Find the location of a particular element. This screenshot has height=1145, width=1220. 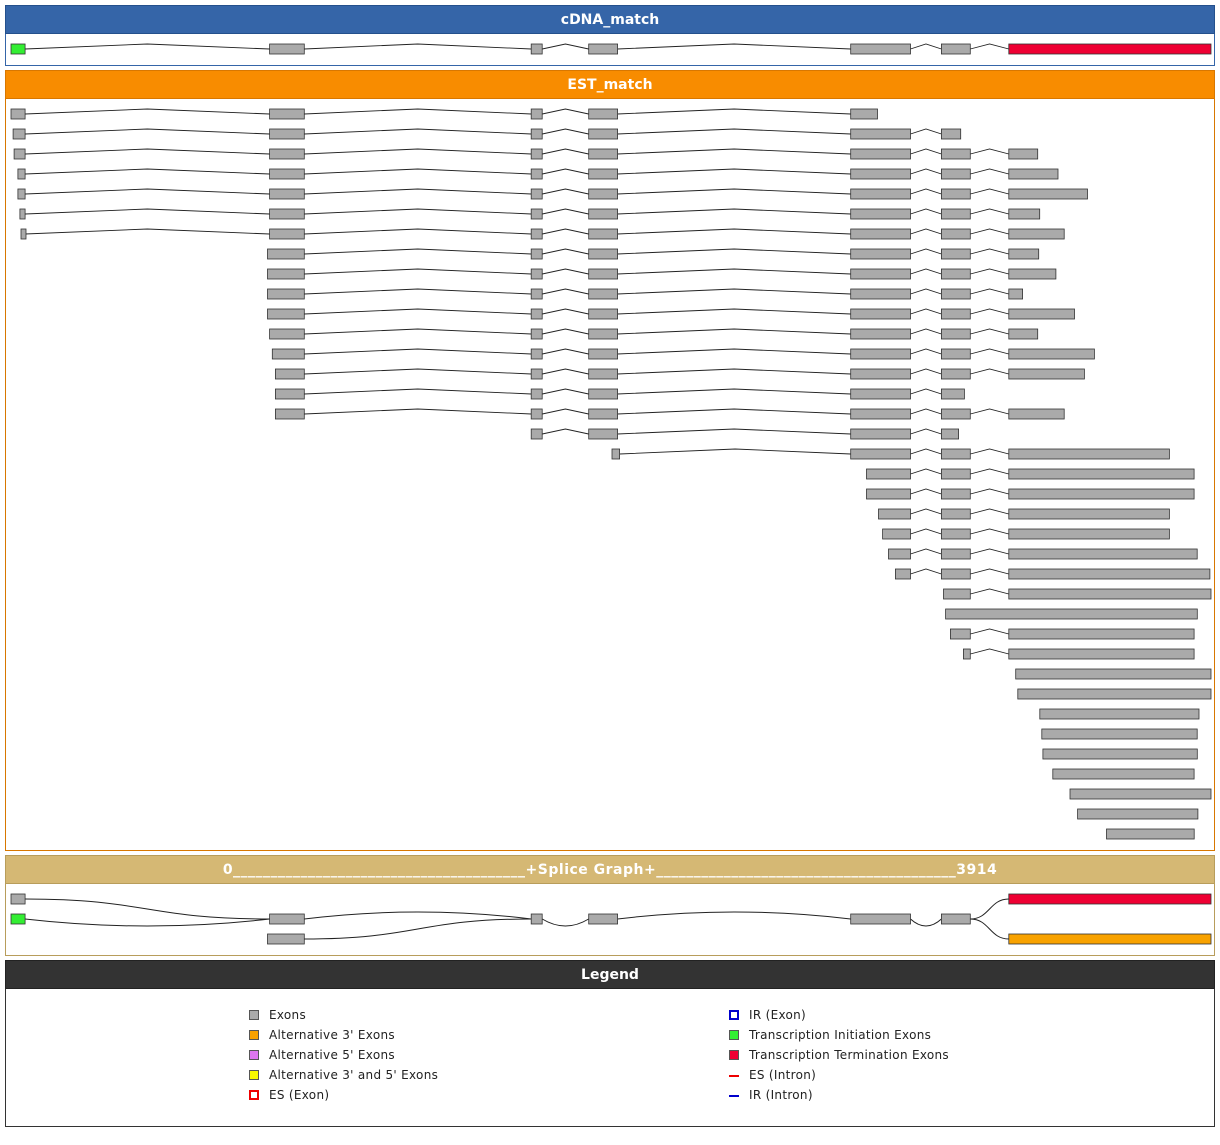

est-match-title: EST_match is located at coordinates (610, 85).